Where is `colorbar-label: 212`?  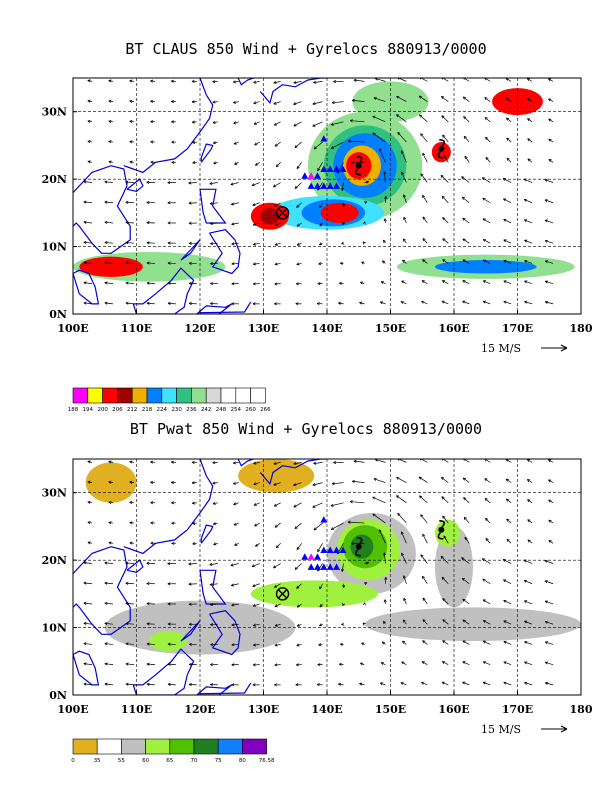
colorbar-label: 212 is located at coordinates (132, 410).